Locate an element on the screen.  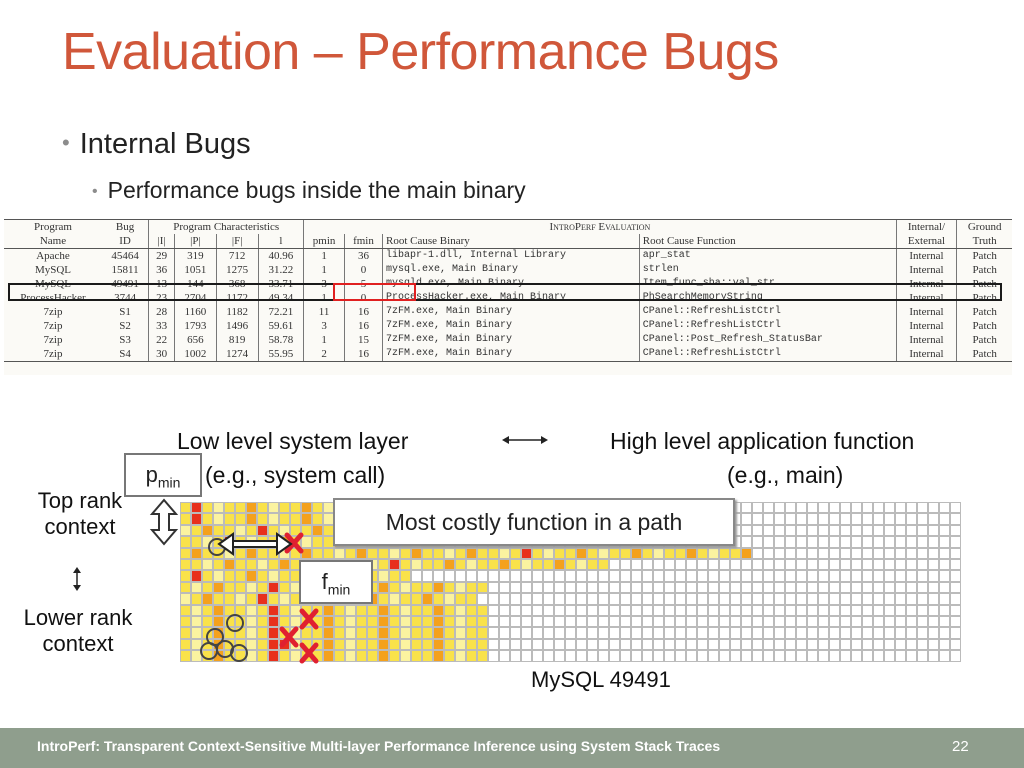
high-level-label: High level application function is located at coordinates (762, 441).